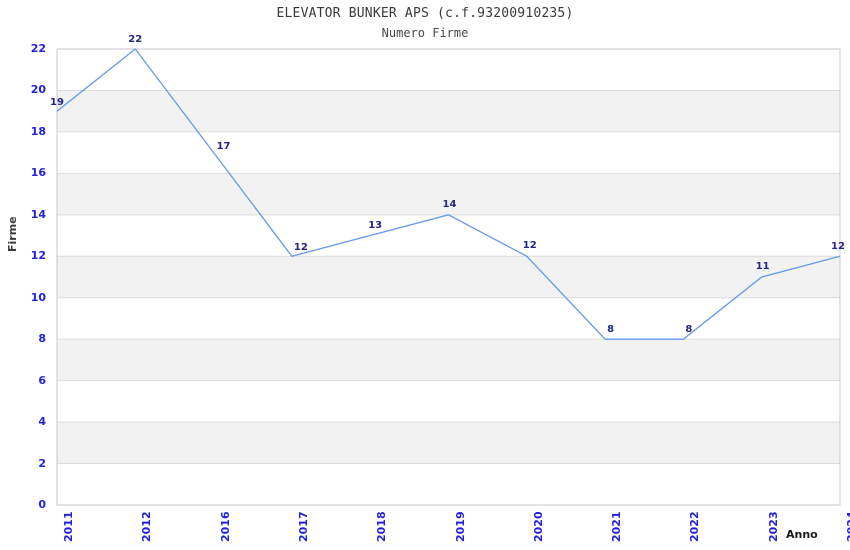 This screenshot has width=850, height=550. Describe the element at coordinates (762, 266) in the screenshot. I see `data-point-label: 11` at that location.